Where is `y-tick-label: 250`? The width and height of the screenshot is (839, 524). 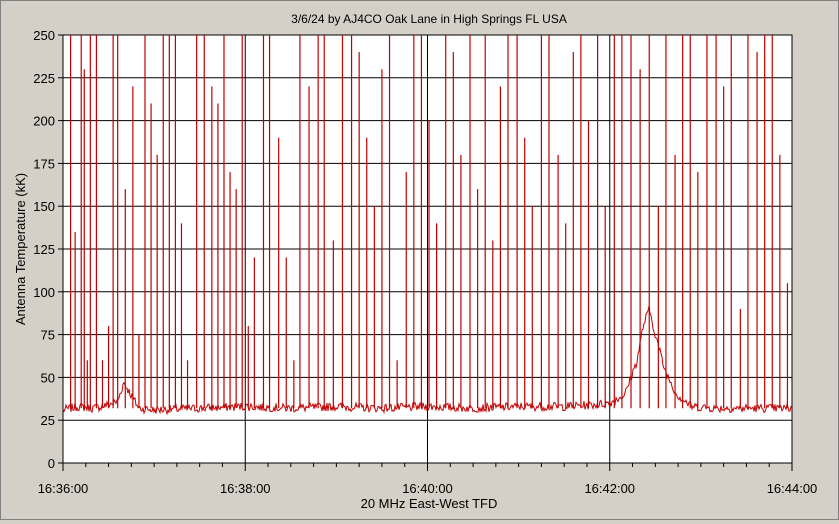
y-tick-label: 250 is located at coordinates (44, 35).